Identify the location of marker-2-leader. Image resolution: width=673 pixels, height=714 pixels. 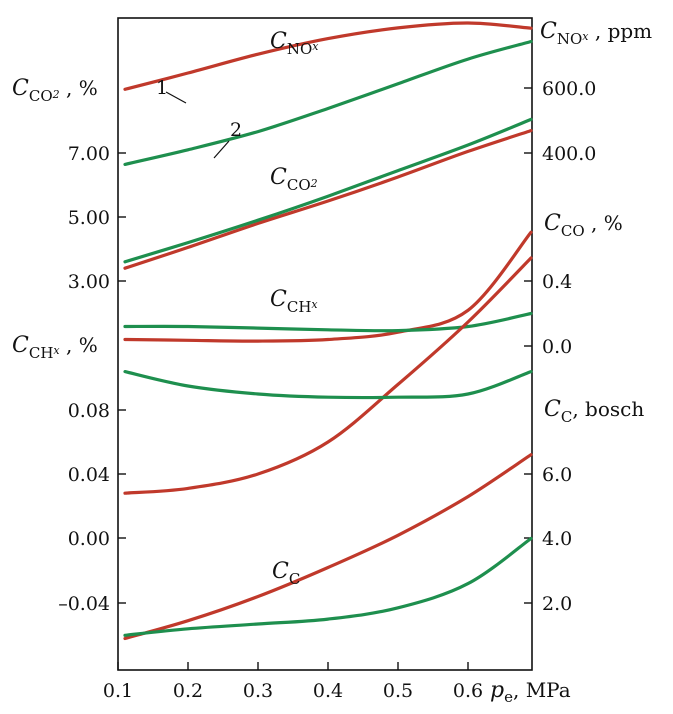
(221, 149).